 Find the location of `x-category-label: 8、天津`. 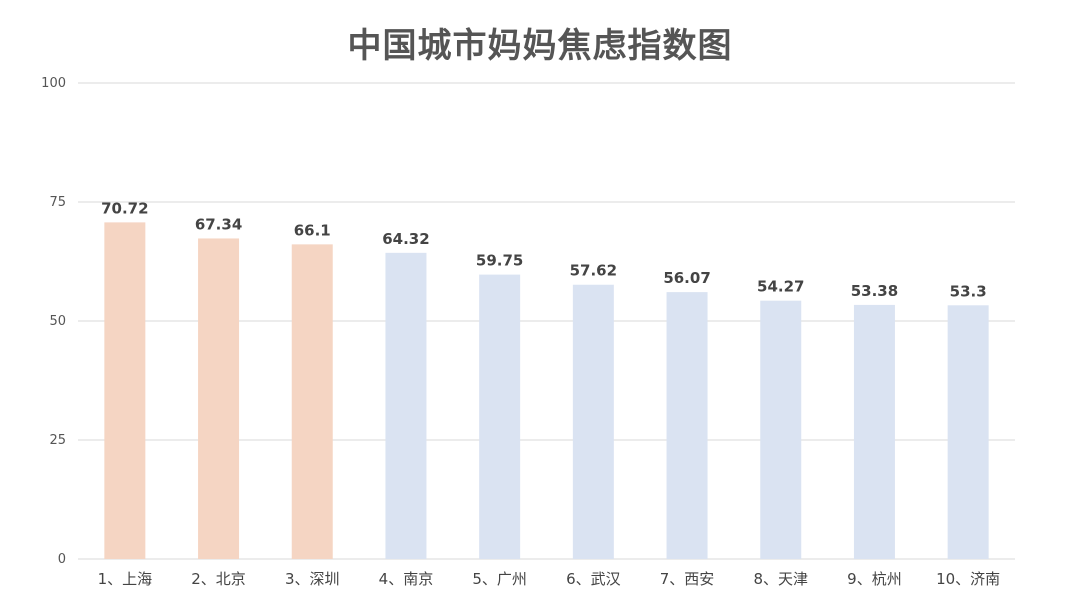

x-category-label: 8、天津 is located at coordinates (780, 579).